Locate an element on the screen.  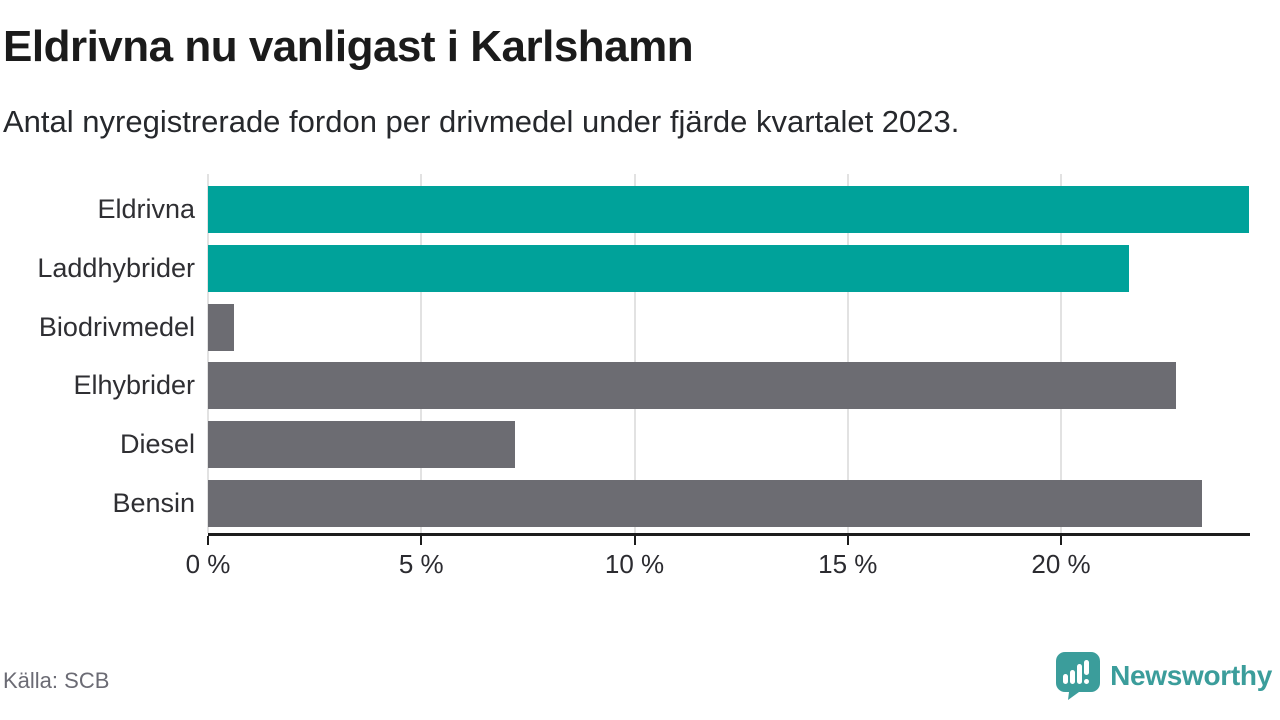
x-tick-label-5: 5 % is located at coordinates (421, 564).